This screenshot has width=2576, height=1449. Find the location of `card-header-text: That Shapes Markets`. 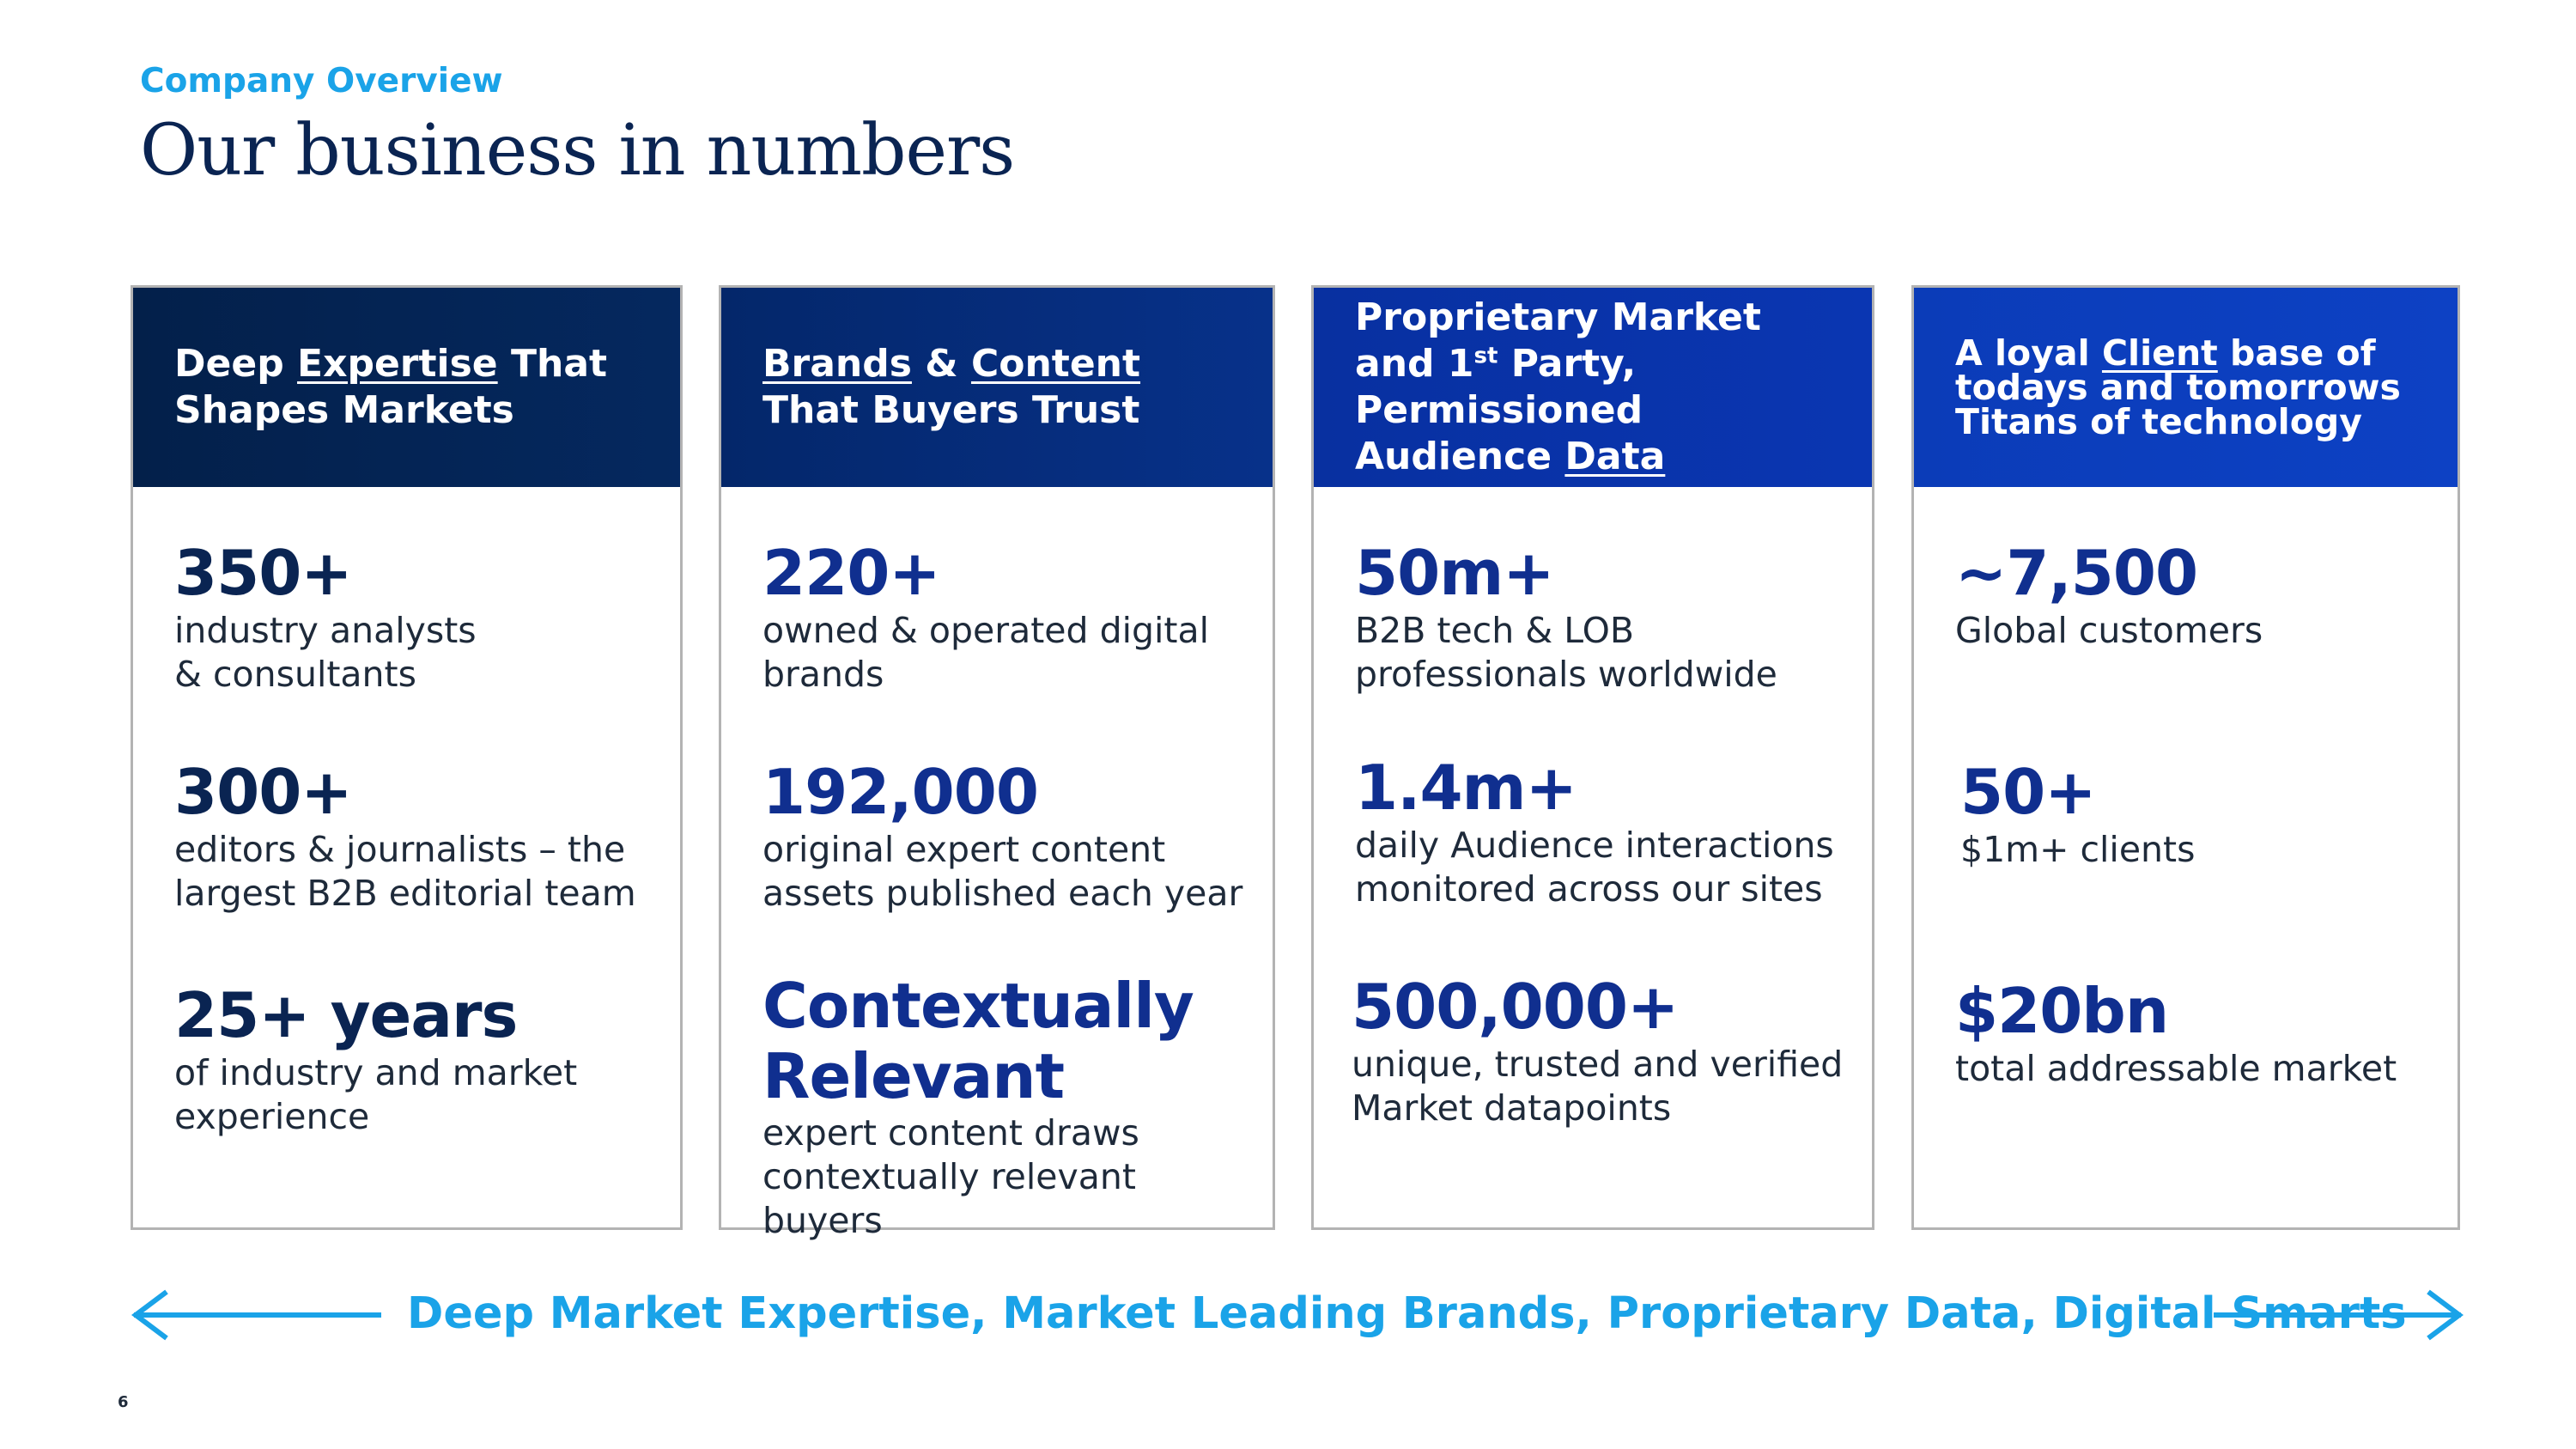

card-header-text: That Shapes Markets is located at coordinates (391, 387).